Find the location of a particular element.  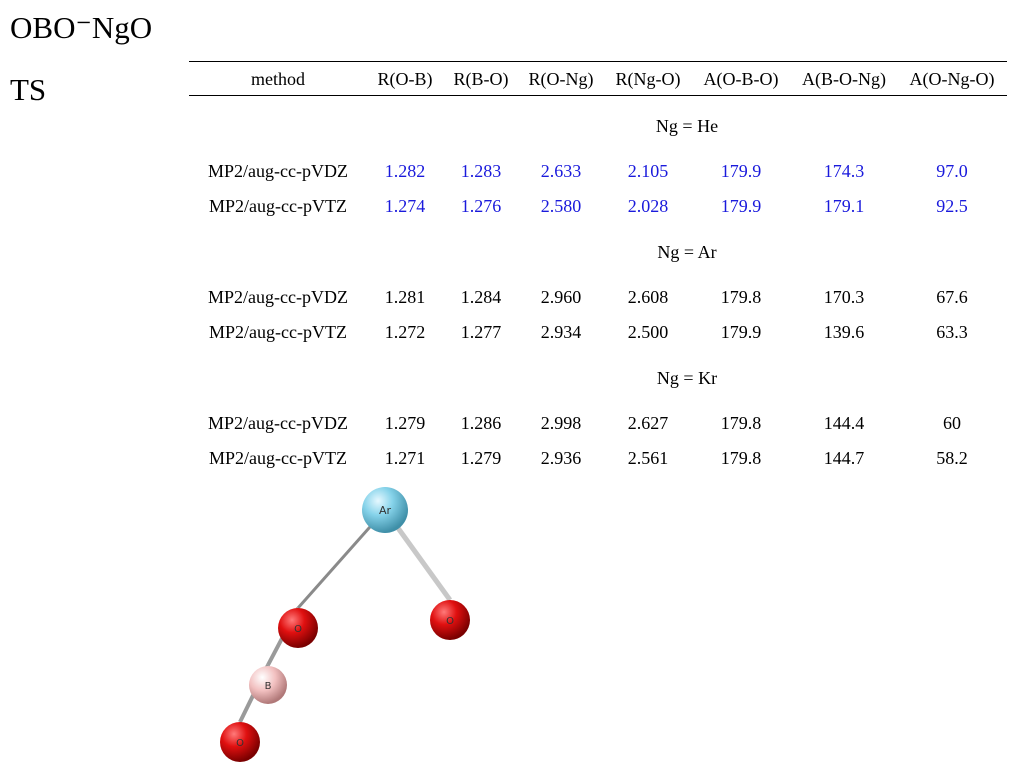

value-cell: 92.5 is located at coordinates (952, 206).